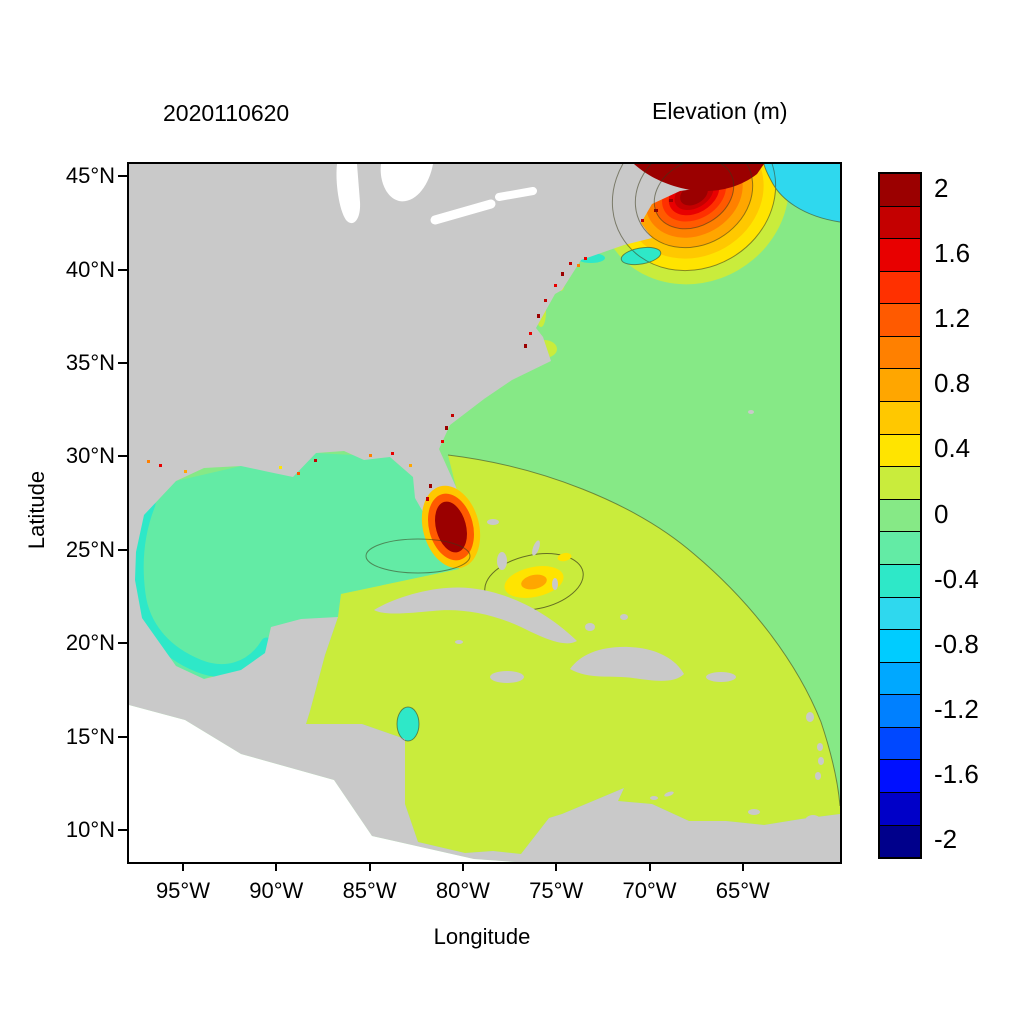  Describe the element at coordinates (182, 890) in the screenshot. I see `x-tick-label: 95°W` at that location.